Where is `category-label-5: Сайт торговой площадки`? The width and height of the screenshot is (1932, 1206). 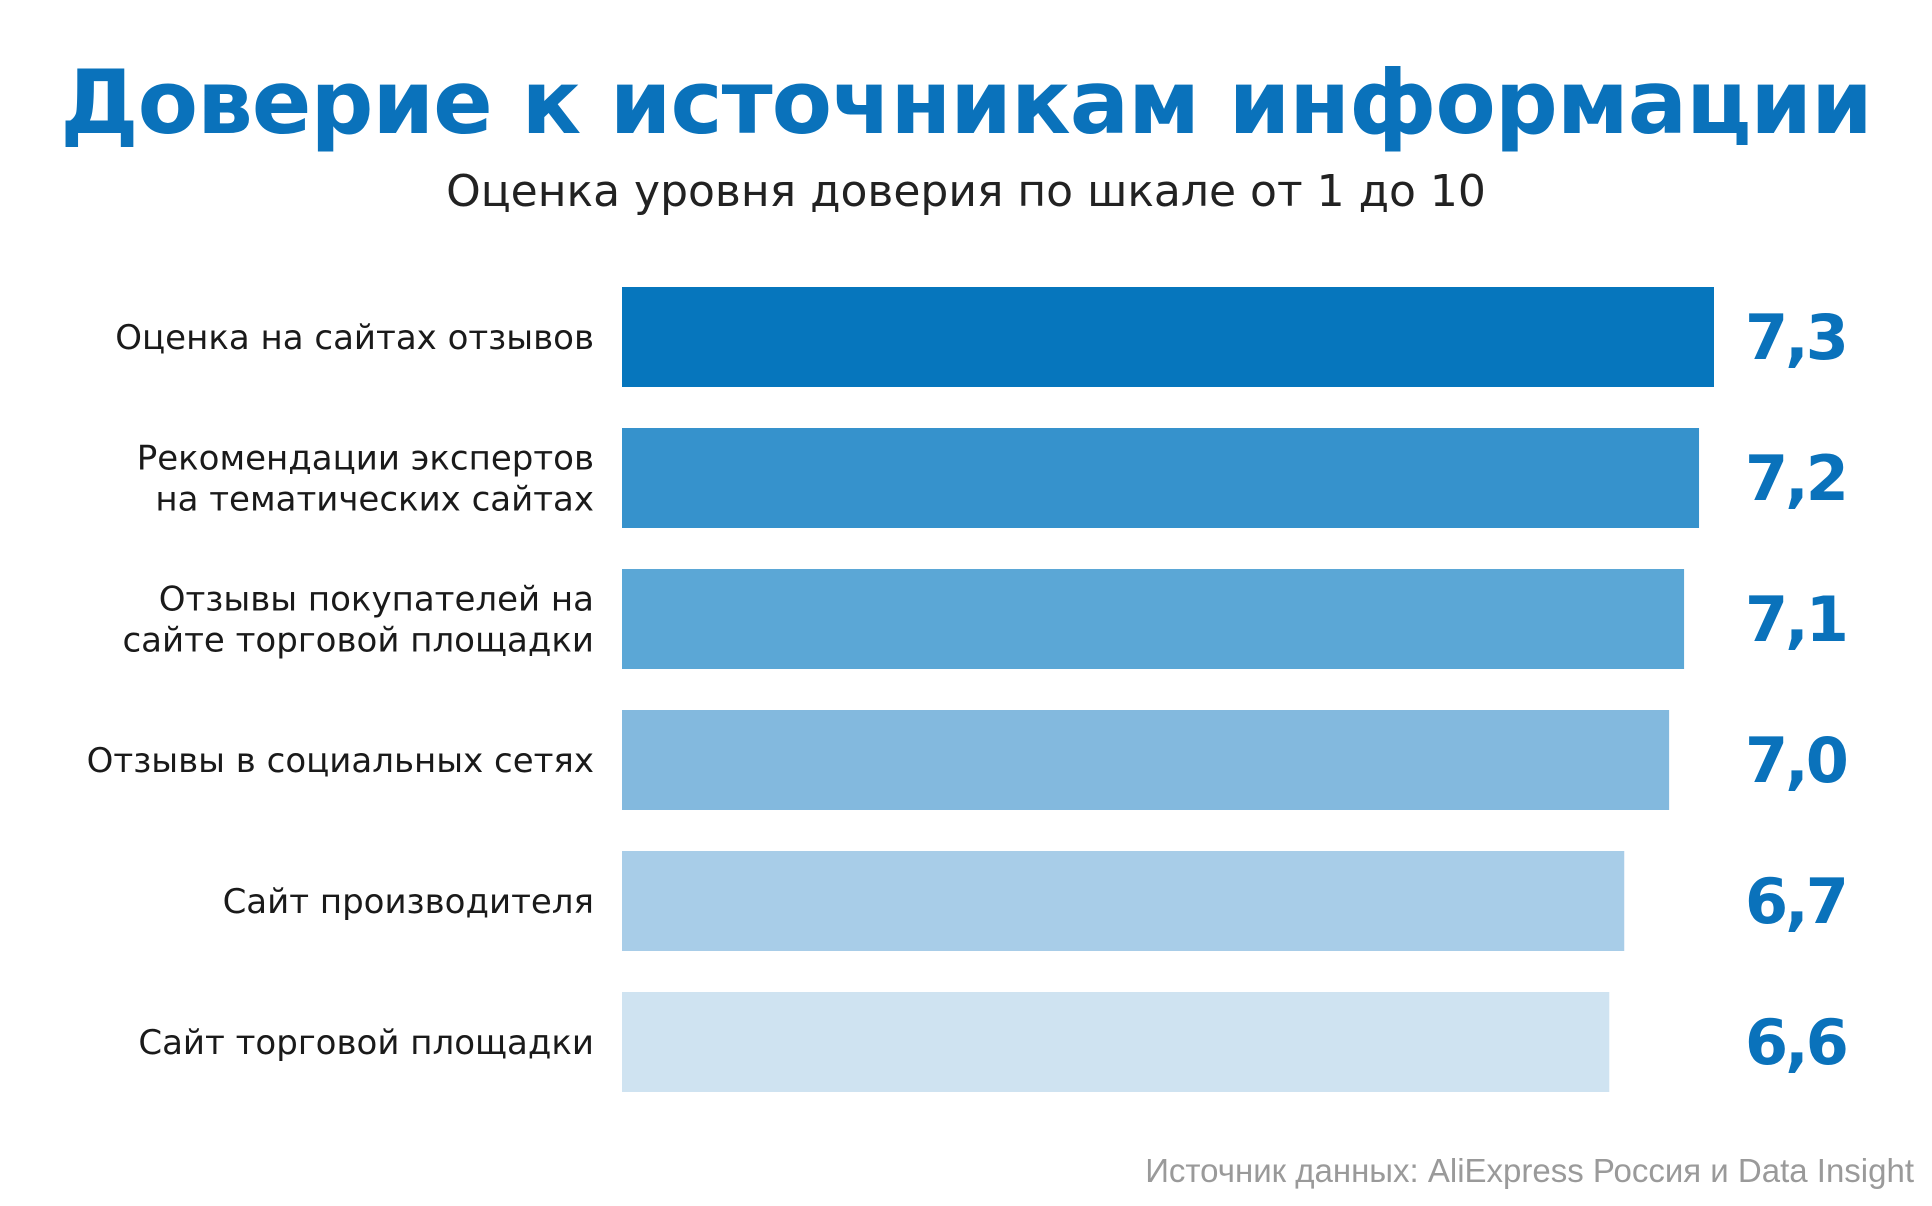
category-label-5: Сайт торговой площадки is located at coordinates (366, 1043).